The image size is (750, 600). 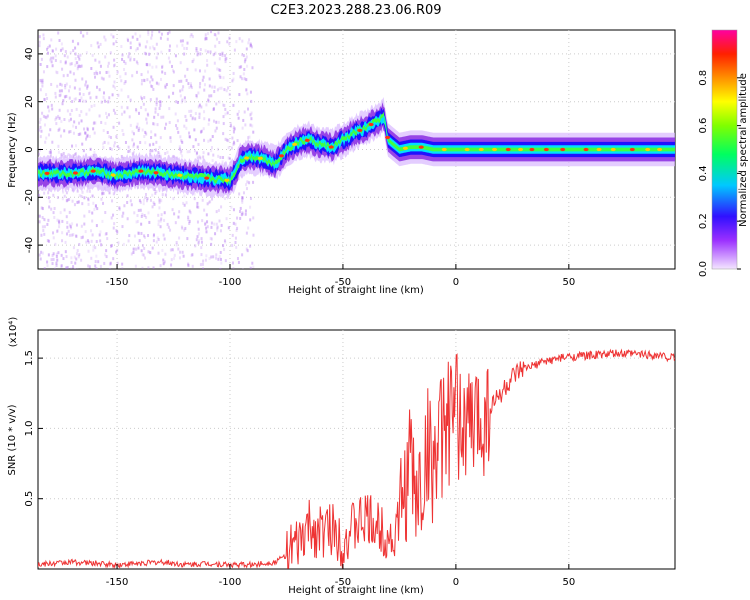 I want to click on y-tick-label: -40, so click(x=29, y=245).